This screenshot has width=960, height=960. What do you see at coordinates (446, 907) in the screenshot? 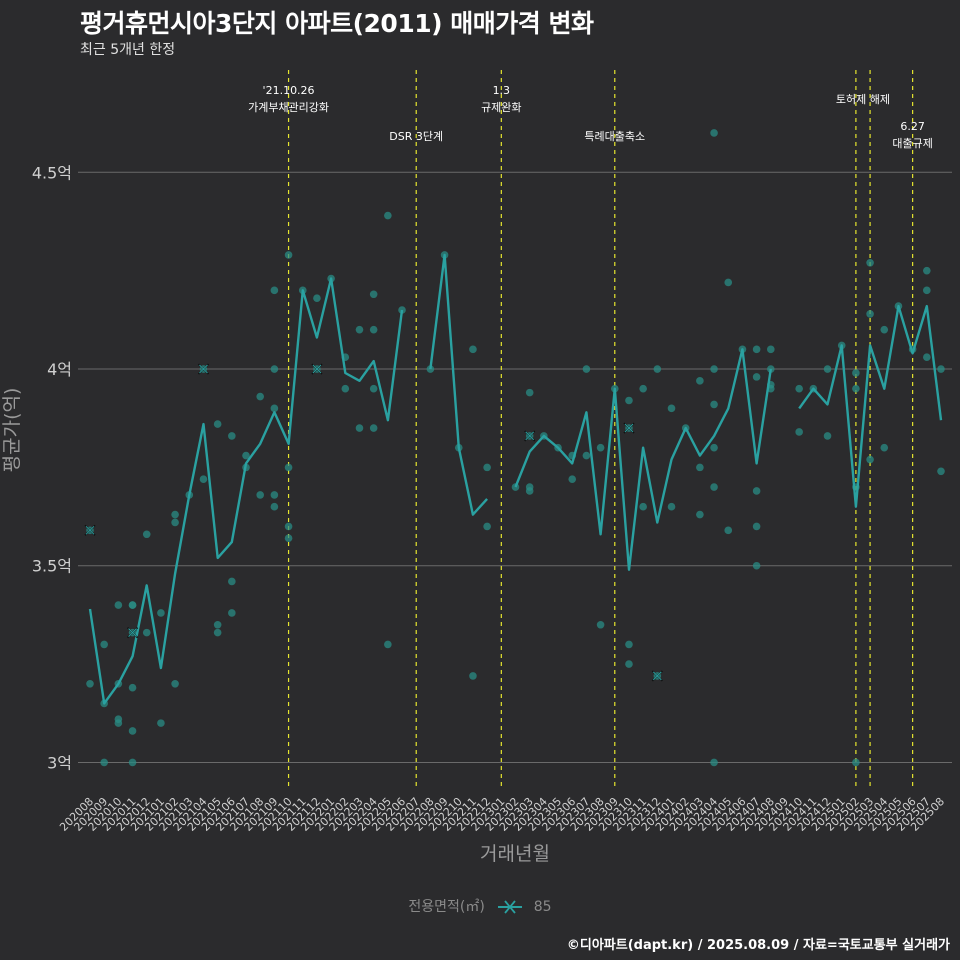
I see `legend-title: 전용면적(㎡)` at bounding box center [446, 907].